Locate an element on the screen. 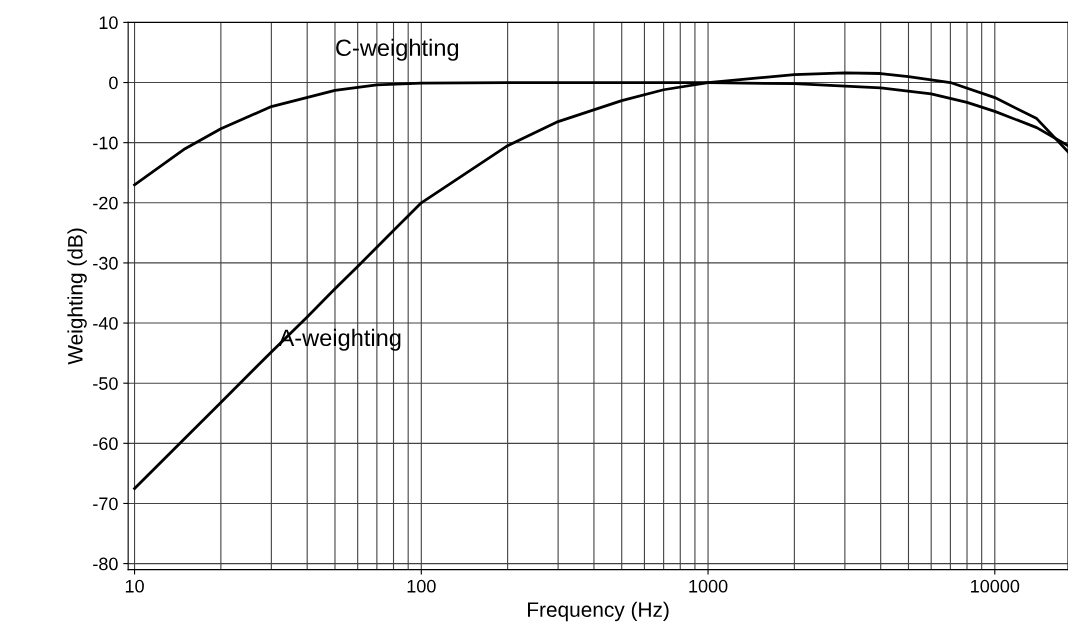 The height and width of the screenshot is (640, 1068). x-tick-label: 10000 is located at coordinates (995, 586).